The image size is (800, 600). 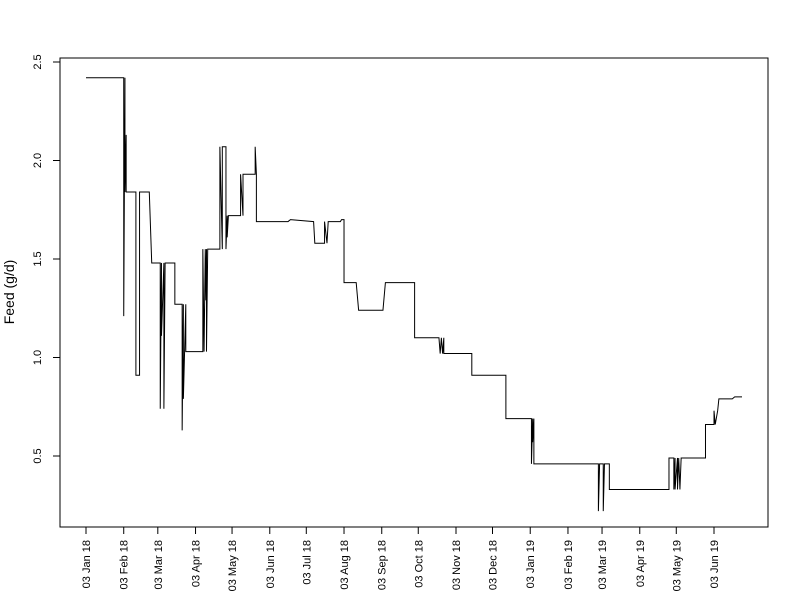 I want to click on y-tick-label: 2.0, so click(x=38, y=160).